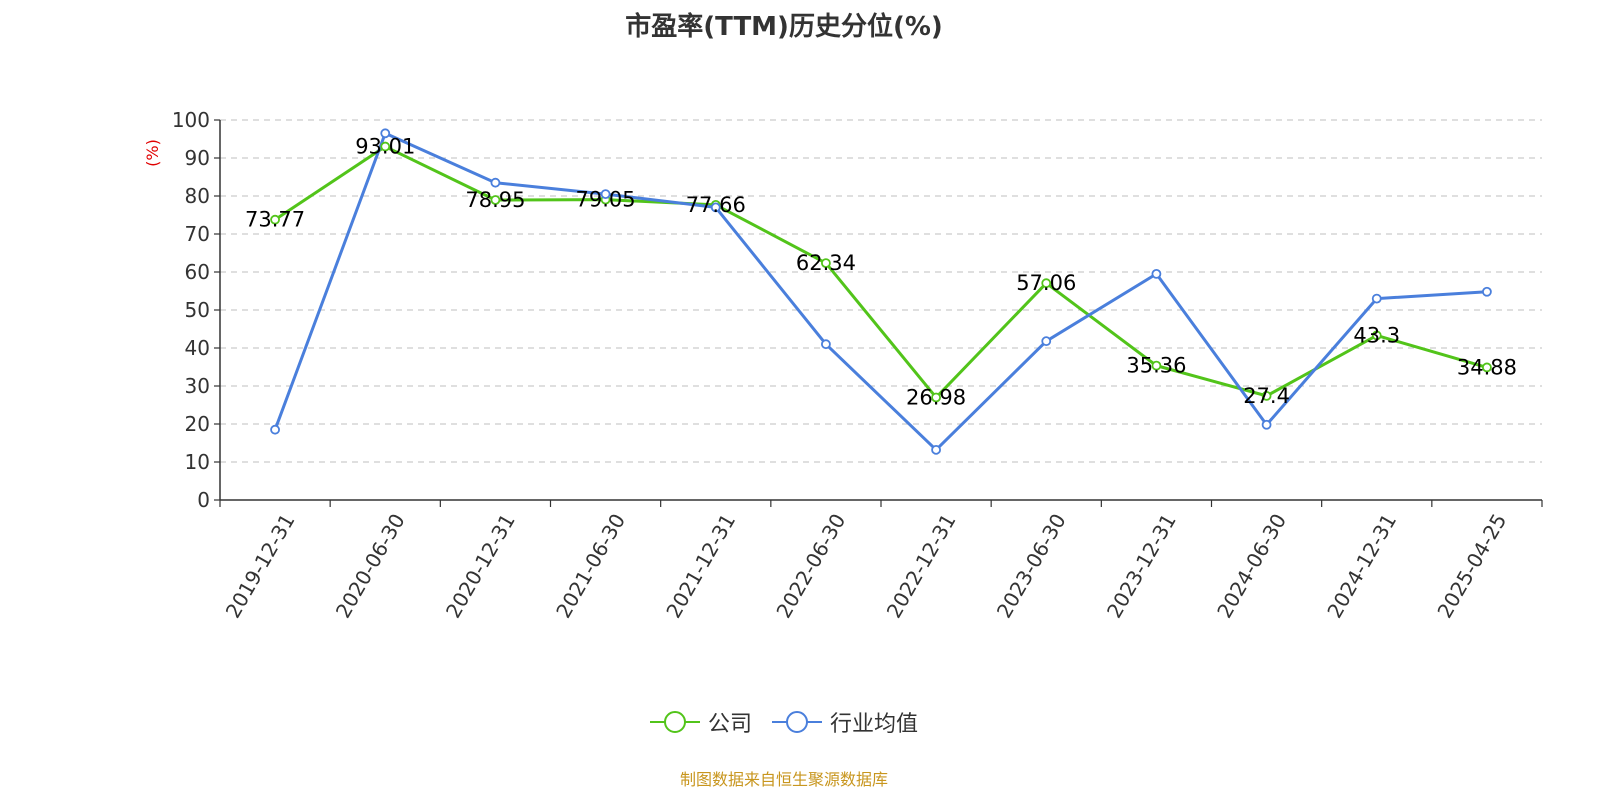 Image resolution: width=1600 pixels, height=800 pixels. What do you see at coordinates (197, 424) in the screenshot?
I see `y-tick-label: 20` at bounding box center [197, 424].